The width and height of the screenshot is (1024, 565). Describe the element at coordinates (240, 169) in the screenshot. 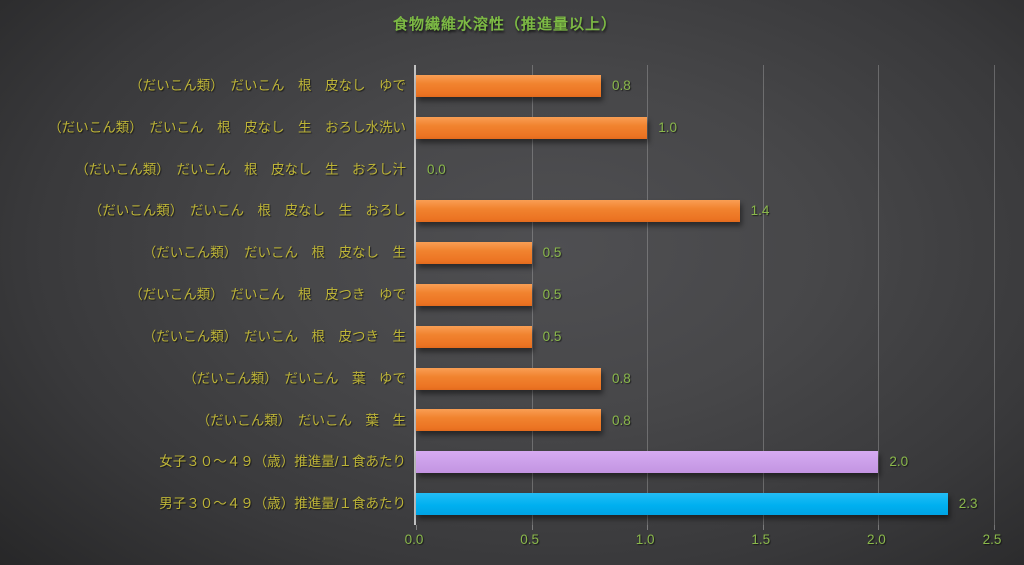

I see `category-label: （だいこん類） だいこん 根 皮なし 生 おろし汁` at that location.